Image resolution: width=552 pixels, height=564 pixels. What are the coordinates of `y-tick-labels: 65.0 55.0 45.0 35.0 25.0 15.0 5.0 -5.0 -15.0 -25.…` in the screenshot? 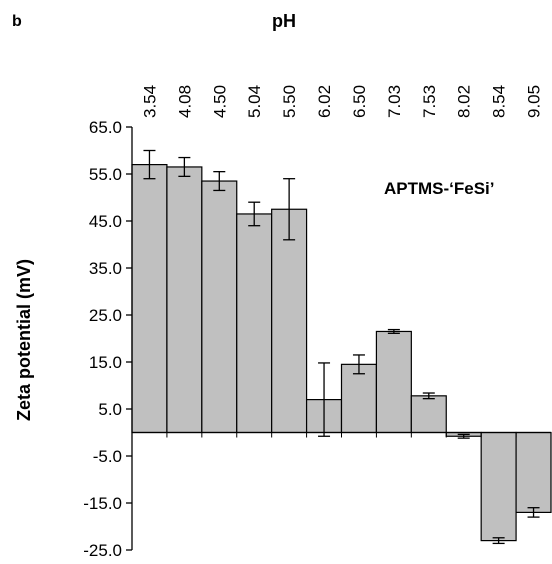 It's located at (102, 339).